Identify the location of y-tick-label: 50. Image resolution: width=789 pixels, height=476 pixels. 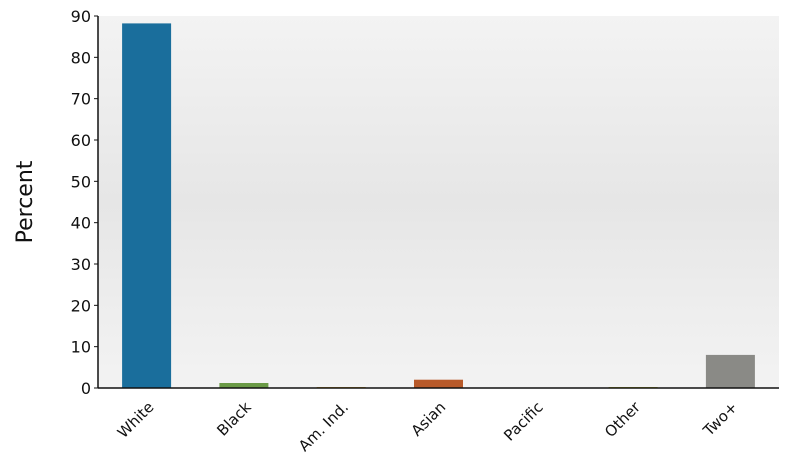
(81, 181).